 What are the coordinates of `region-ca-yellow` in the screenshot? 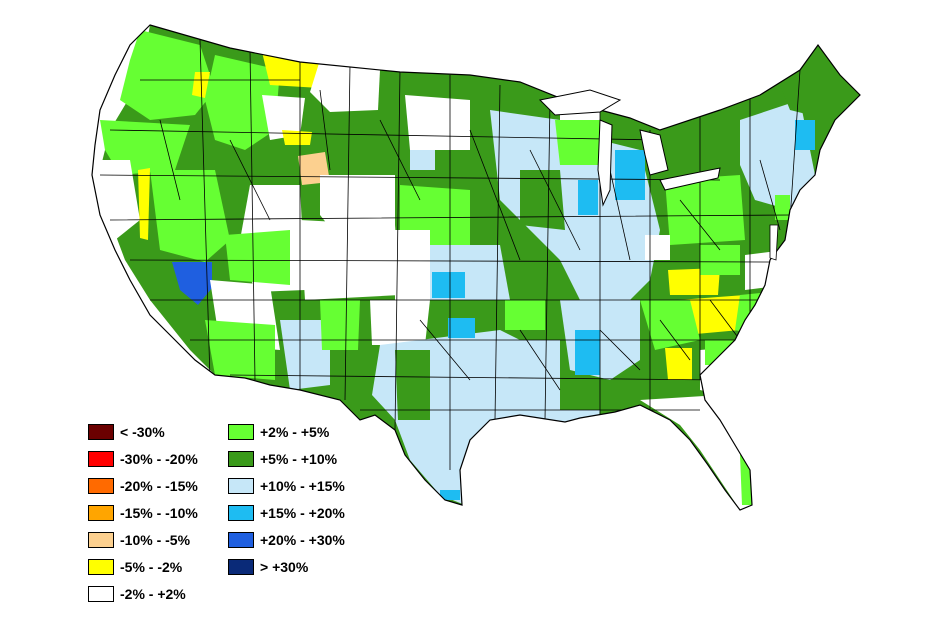 It's located at (144, 204).